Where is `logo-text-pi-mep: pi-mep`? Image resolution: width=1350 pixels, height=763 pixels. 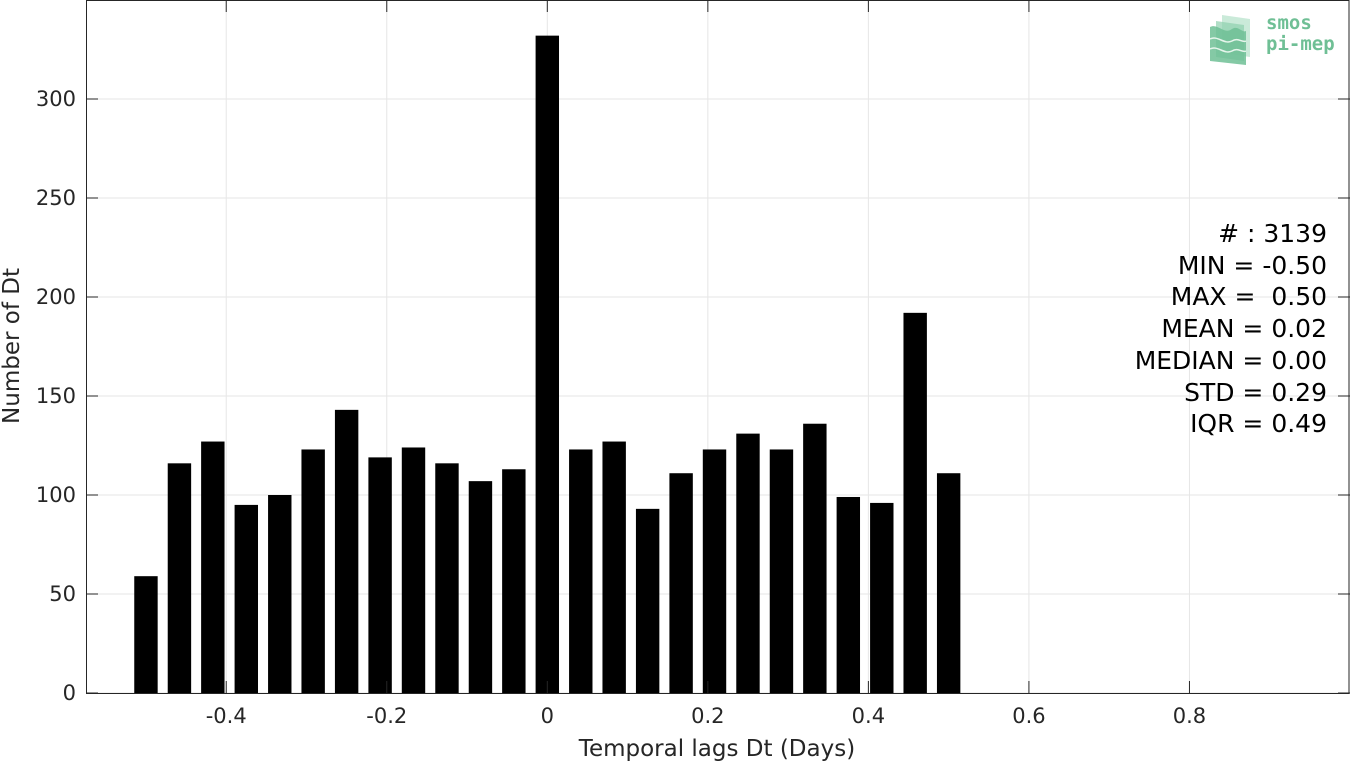 logo-text-pi-mep: pi-mep is located at coordinates (1300, 44).